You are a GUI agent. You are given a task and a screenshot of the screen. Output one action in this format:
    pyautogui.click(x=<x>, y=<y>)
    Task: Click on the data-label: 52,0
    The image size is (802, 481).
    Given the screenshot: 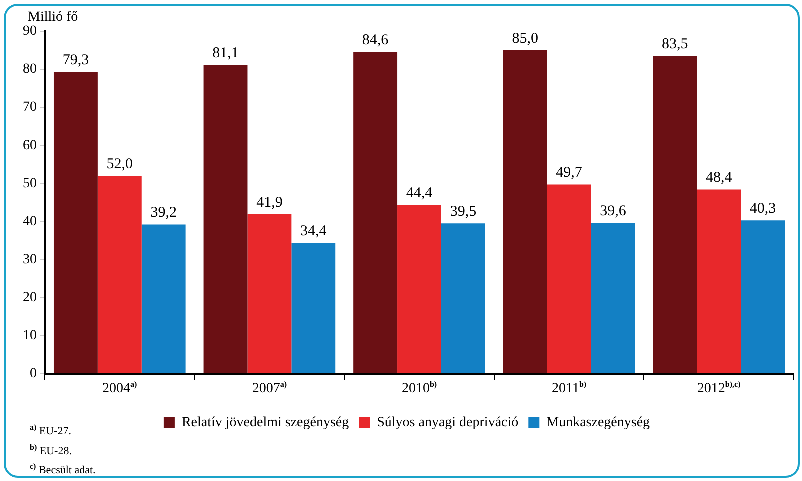 What is the action you would take?
    pyautogui.click(x=120, y=164)
    